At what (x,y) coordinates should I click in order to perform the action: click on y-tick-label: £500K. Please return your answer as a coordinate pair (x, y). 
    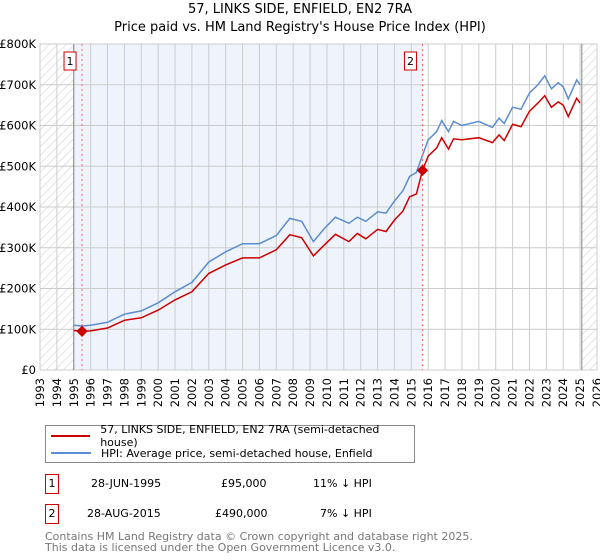
    Looking at the image, I should click on (18, 166).